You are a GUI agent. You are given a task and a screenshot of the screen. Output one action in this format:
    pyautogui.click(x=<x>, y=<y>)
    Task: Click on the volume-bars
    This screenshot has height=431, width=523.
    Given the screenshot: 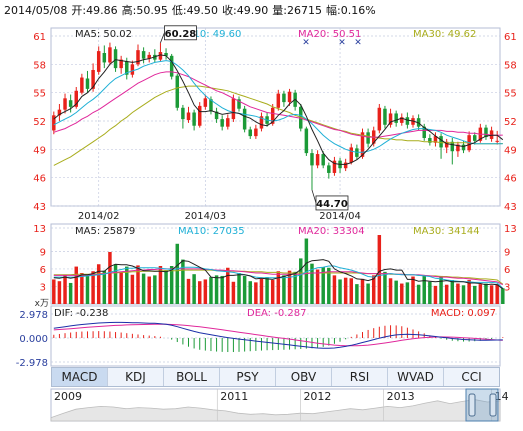 What is the action you would take?
    pyautogui.click(x=278, y=269)
    